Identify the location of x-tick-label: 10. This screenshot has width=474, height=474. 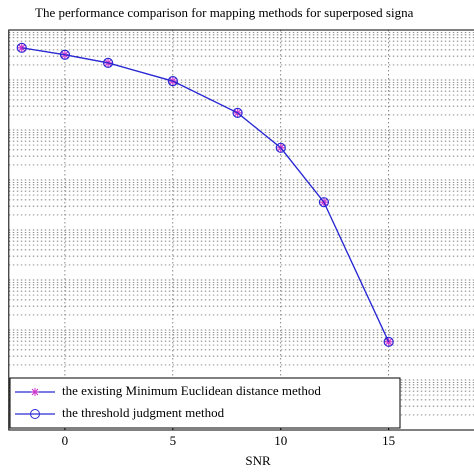
(280, 440).